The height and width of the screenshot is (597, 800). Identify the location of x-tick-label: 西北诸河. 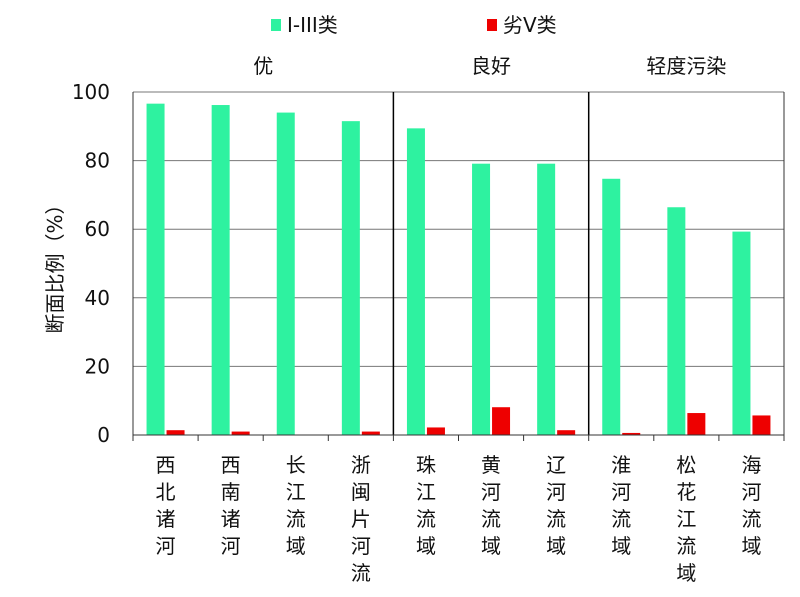
(166, 505).